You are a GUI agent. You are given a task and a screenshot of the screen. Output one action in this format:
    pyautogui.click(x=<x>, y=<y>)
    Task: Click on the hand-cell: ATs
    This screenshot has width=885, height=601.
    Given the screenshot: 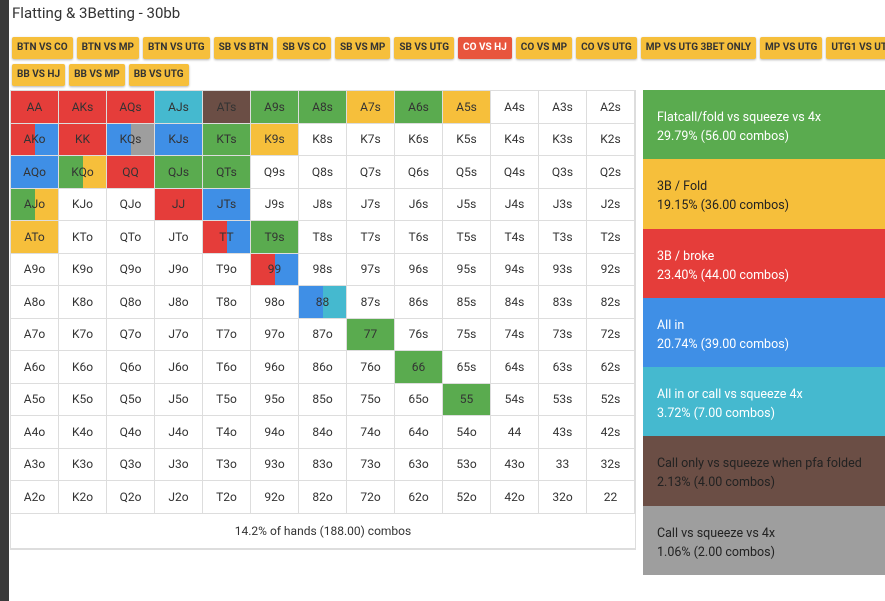 What is the action you would take?
    pyautogui.click(x=227, y=107)
    